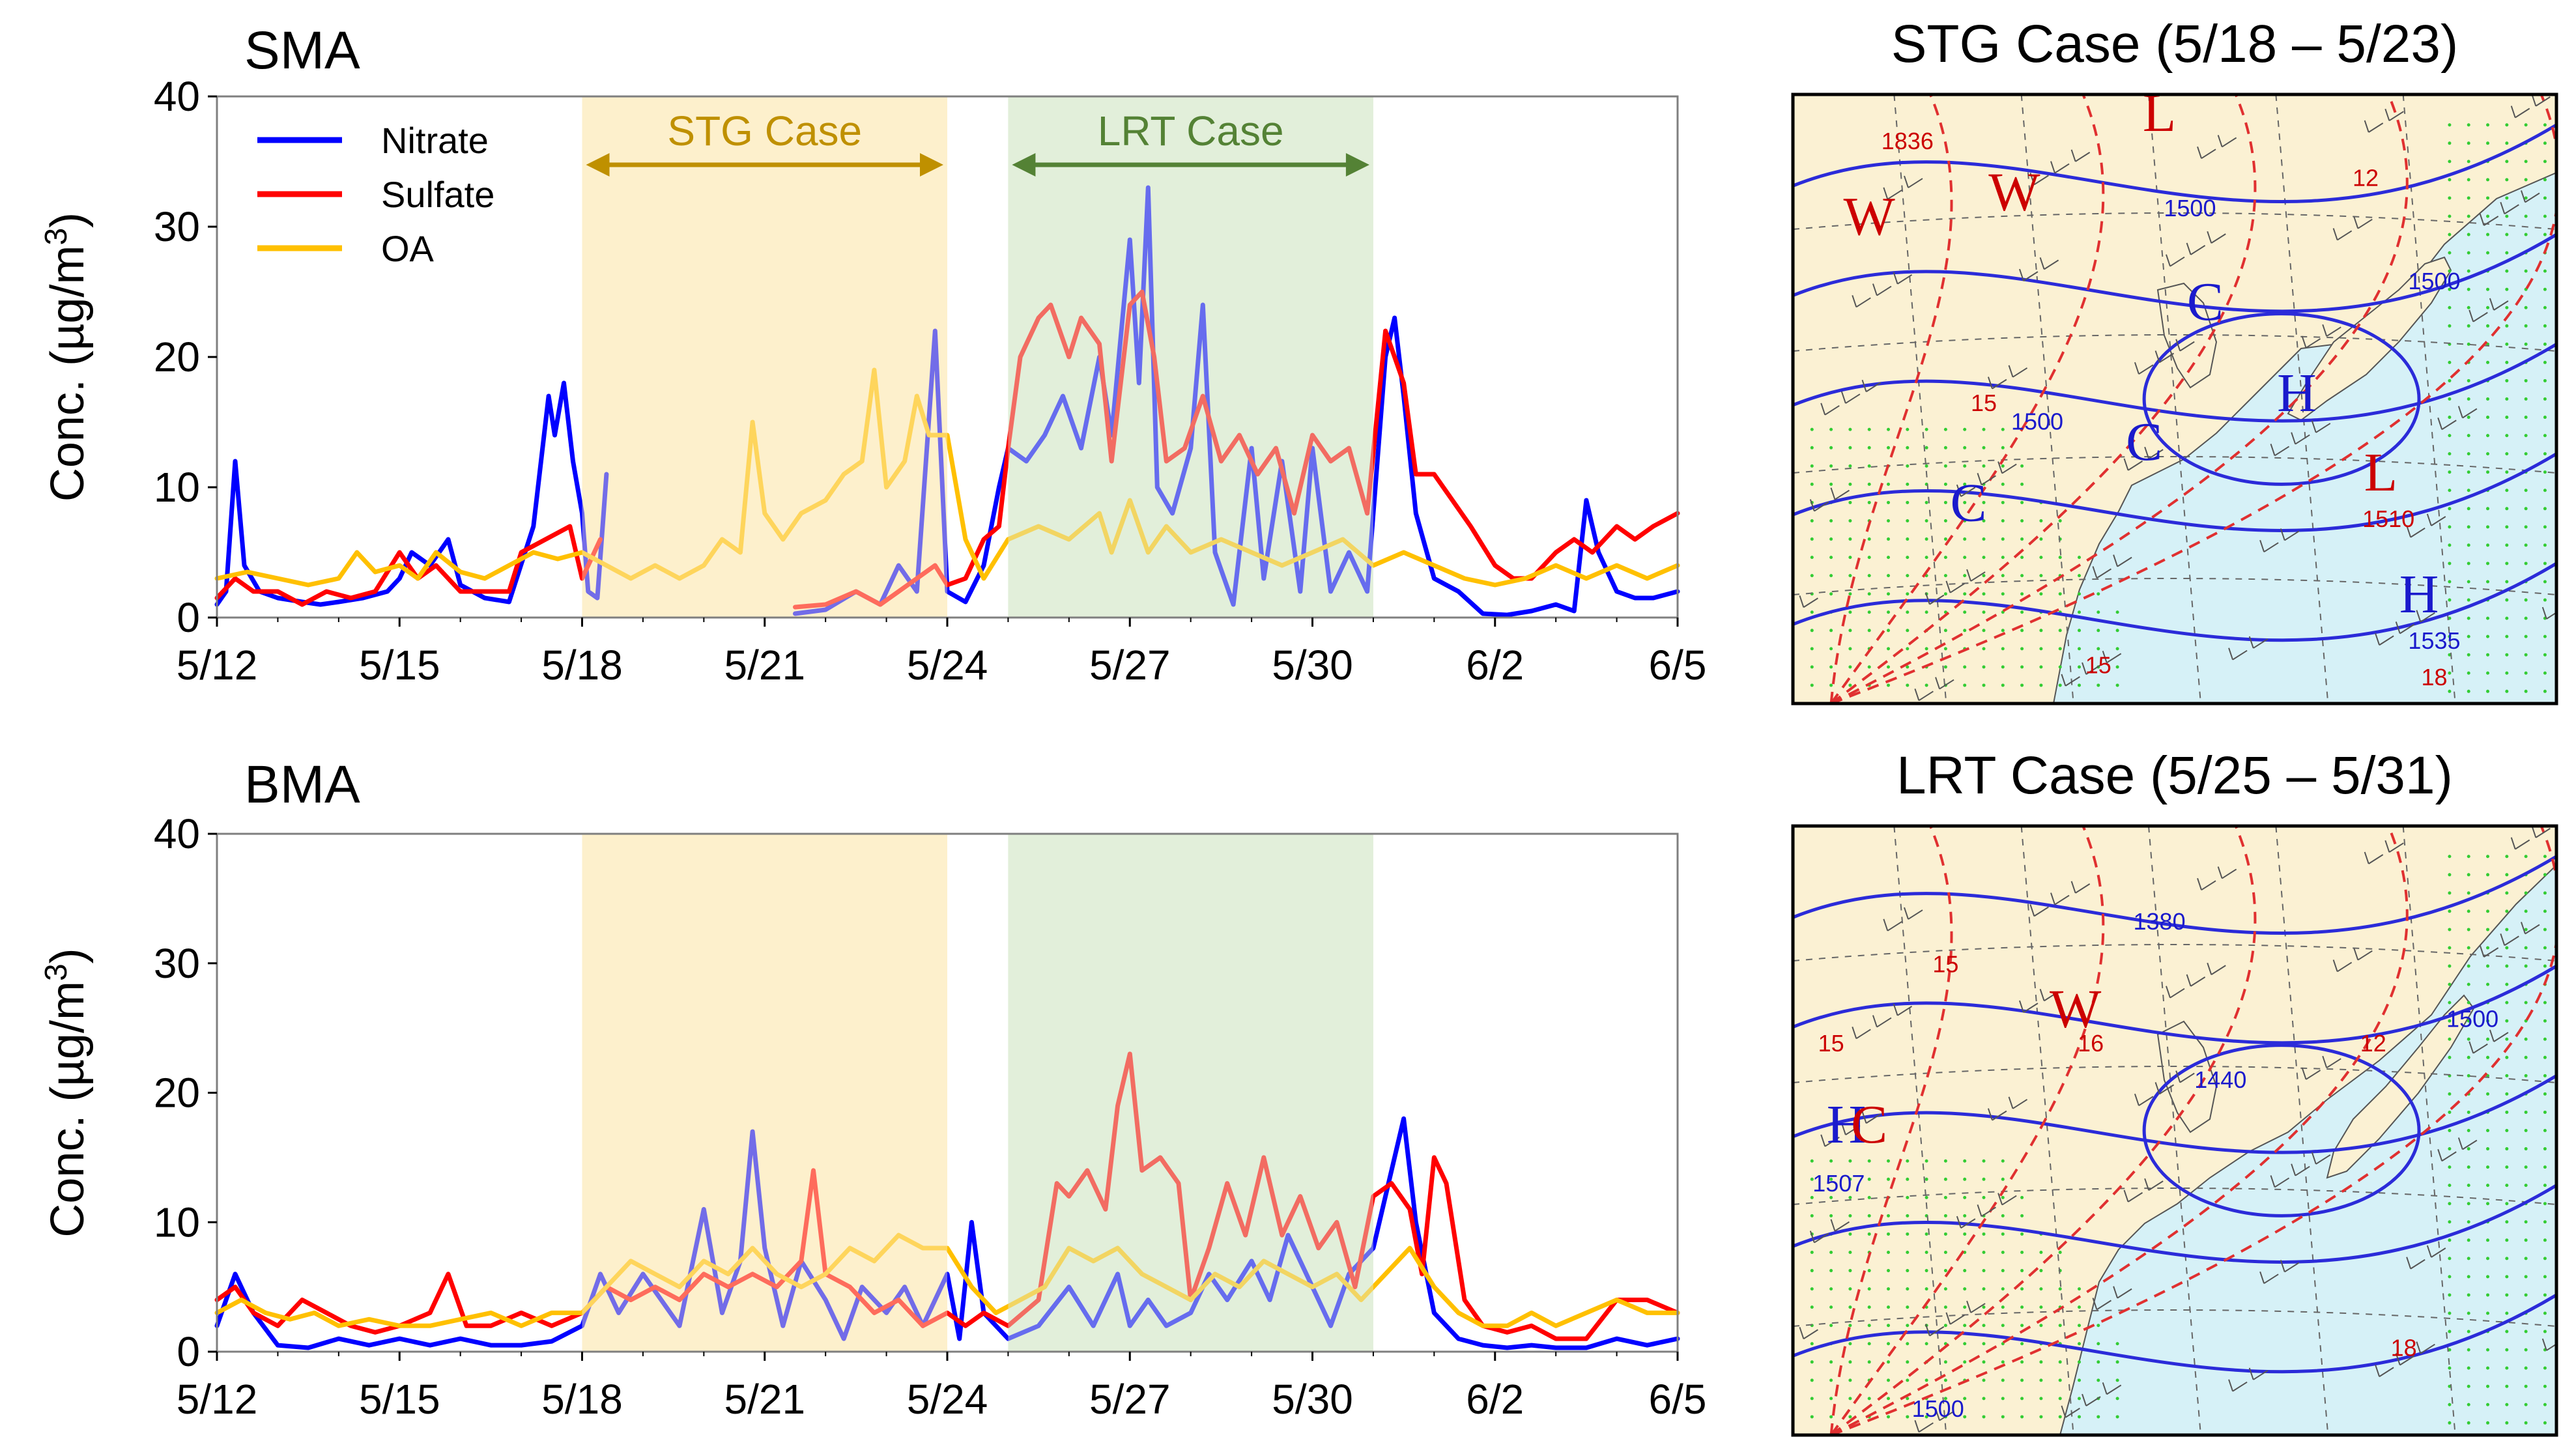 Image resolution: width=2576 pixels, height=1452 pixels. Describe the element at coordinates (1891, 1130) in the screenshot. I see `map-temp-contour` at that location.